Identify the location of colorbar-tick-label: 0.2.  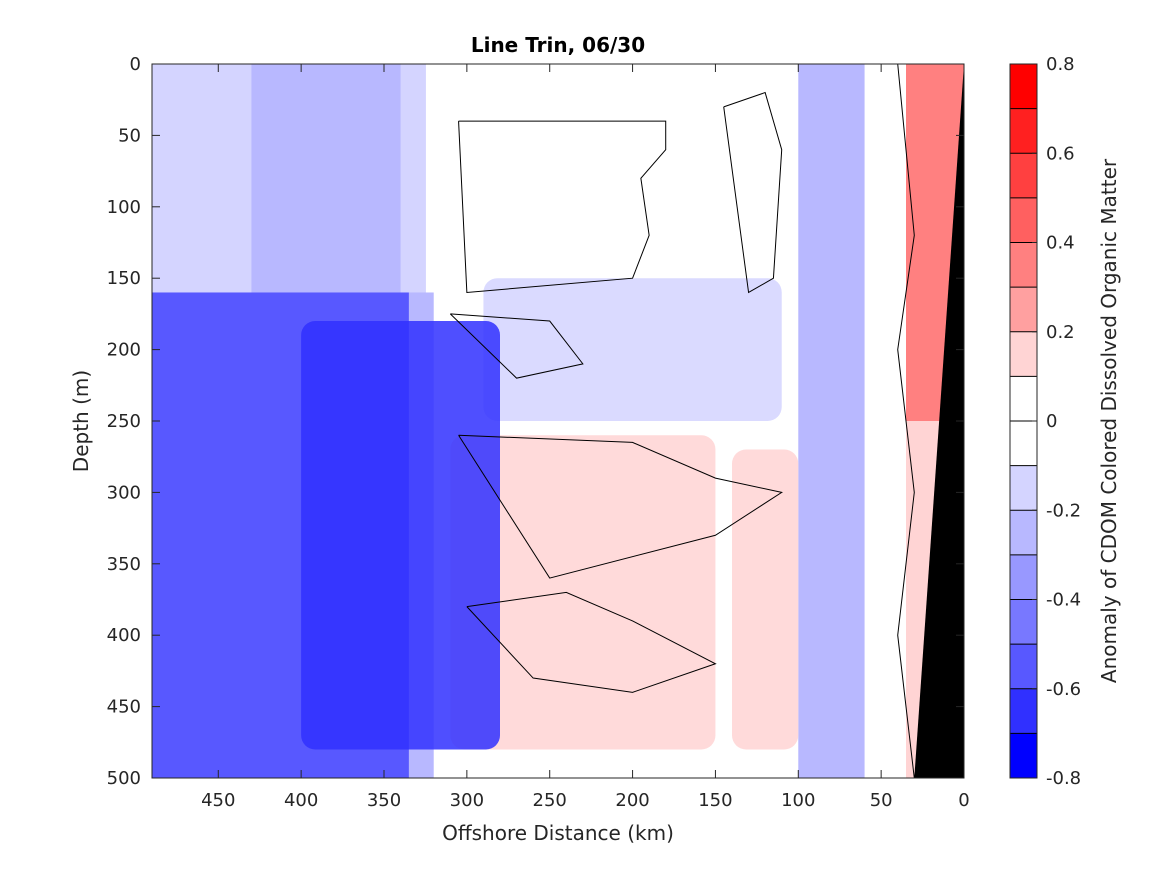
(1060, 332).